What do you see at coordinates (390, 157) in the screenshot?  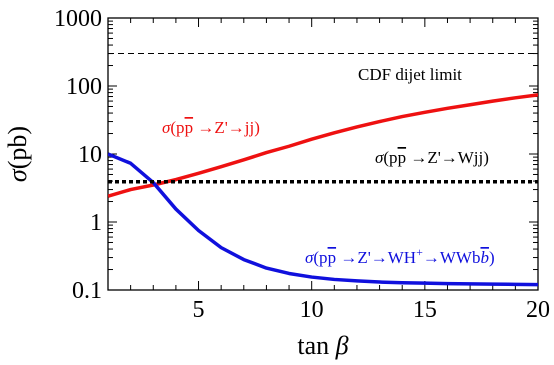 I see `wjj-open: (p` at bounding box center [390, 157].